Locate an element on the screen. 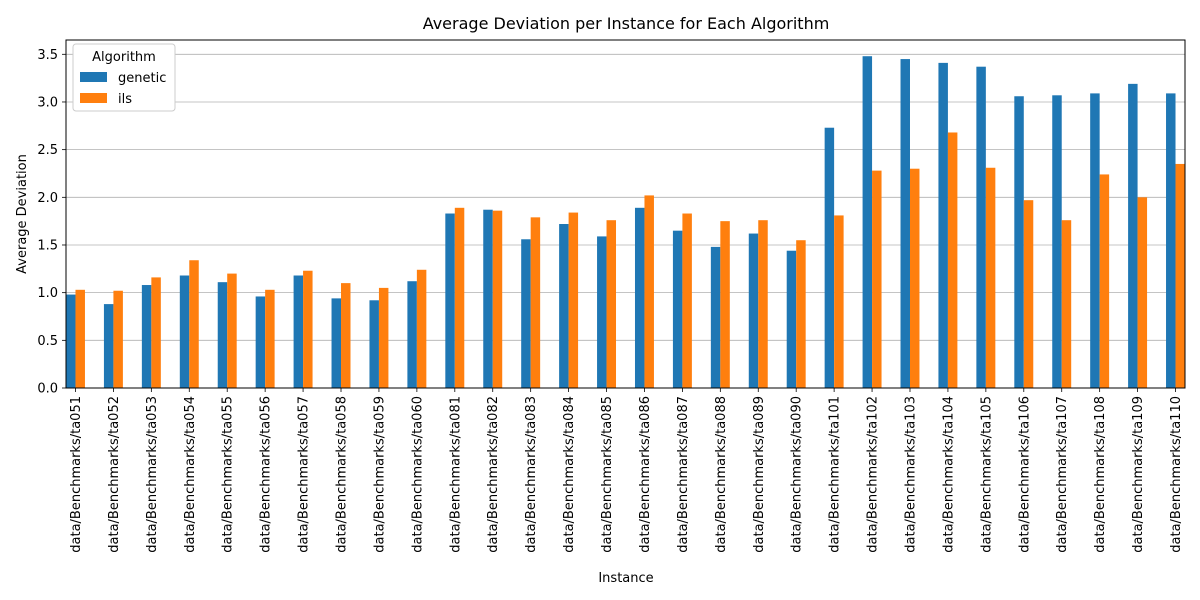 The height and width of the screenshot is (600, 1200). y-axis-label: Average Deviation is located at coordinates (22, 214).